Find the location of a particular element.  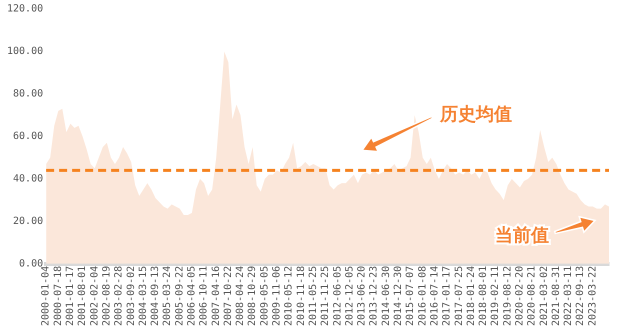

x-tick-label: 2013-06-20 is located at coordinates (362, 296).